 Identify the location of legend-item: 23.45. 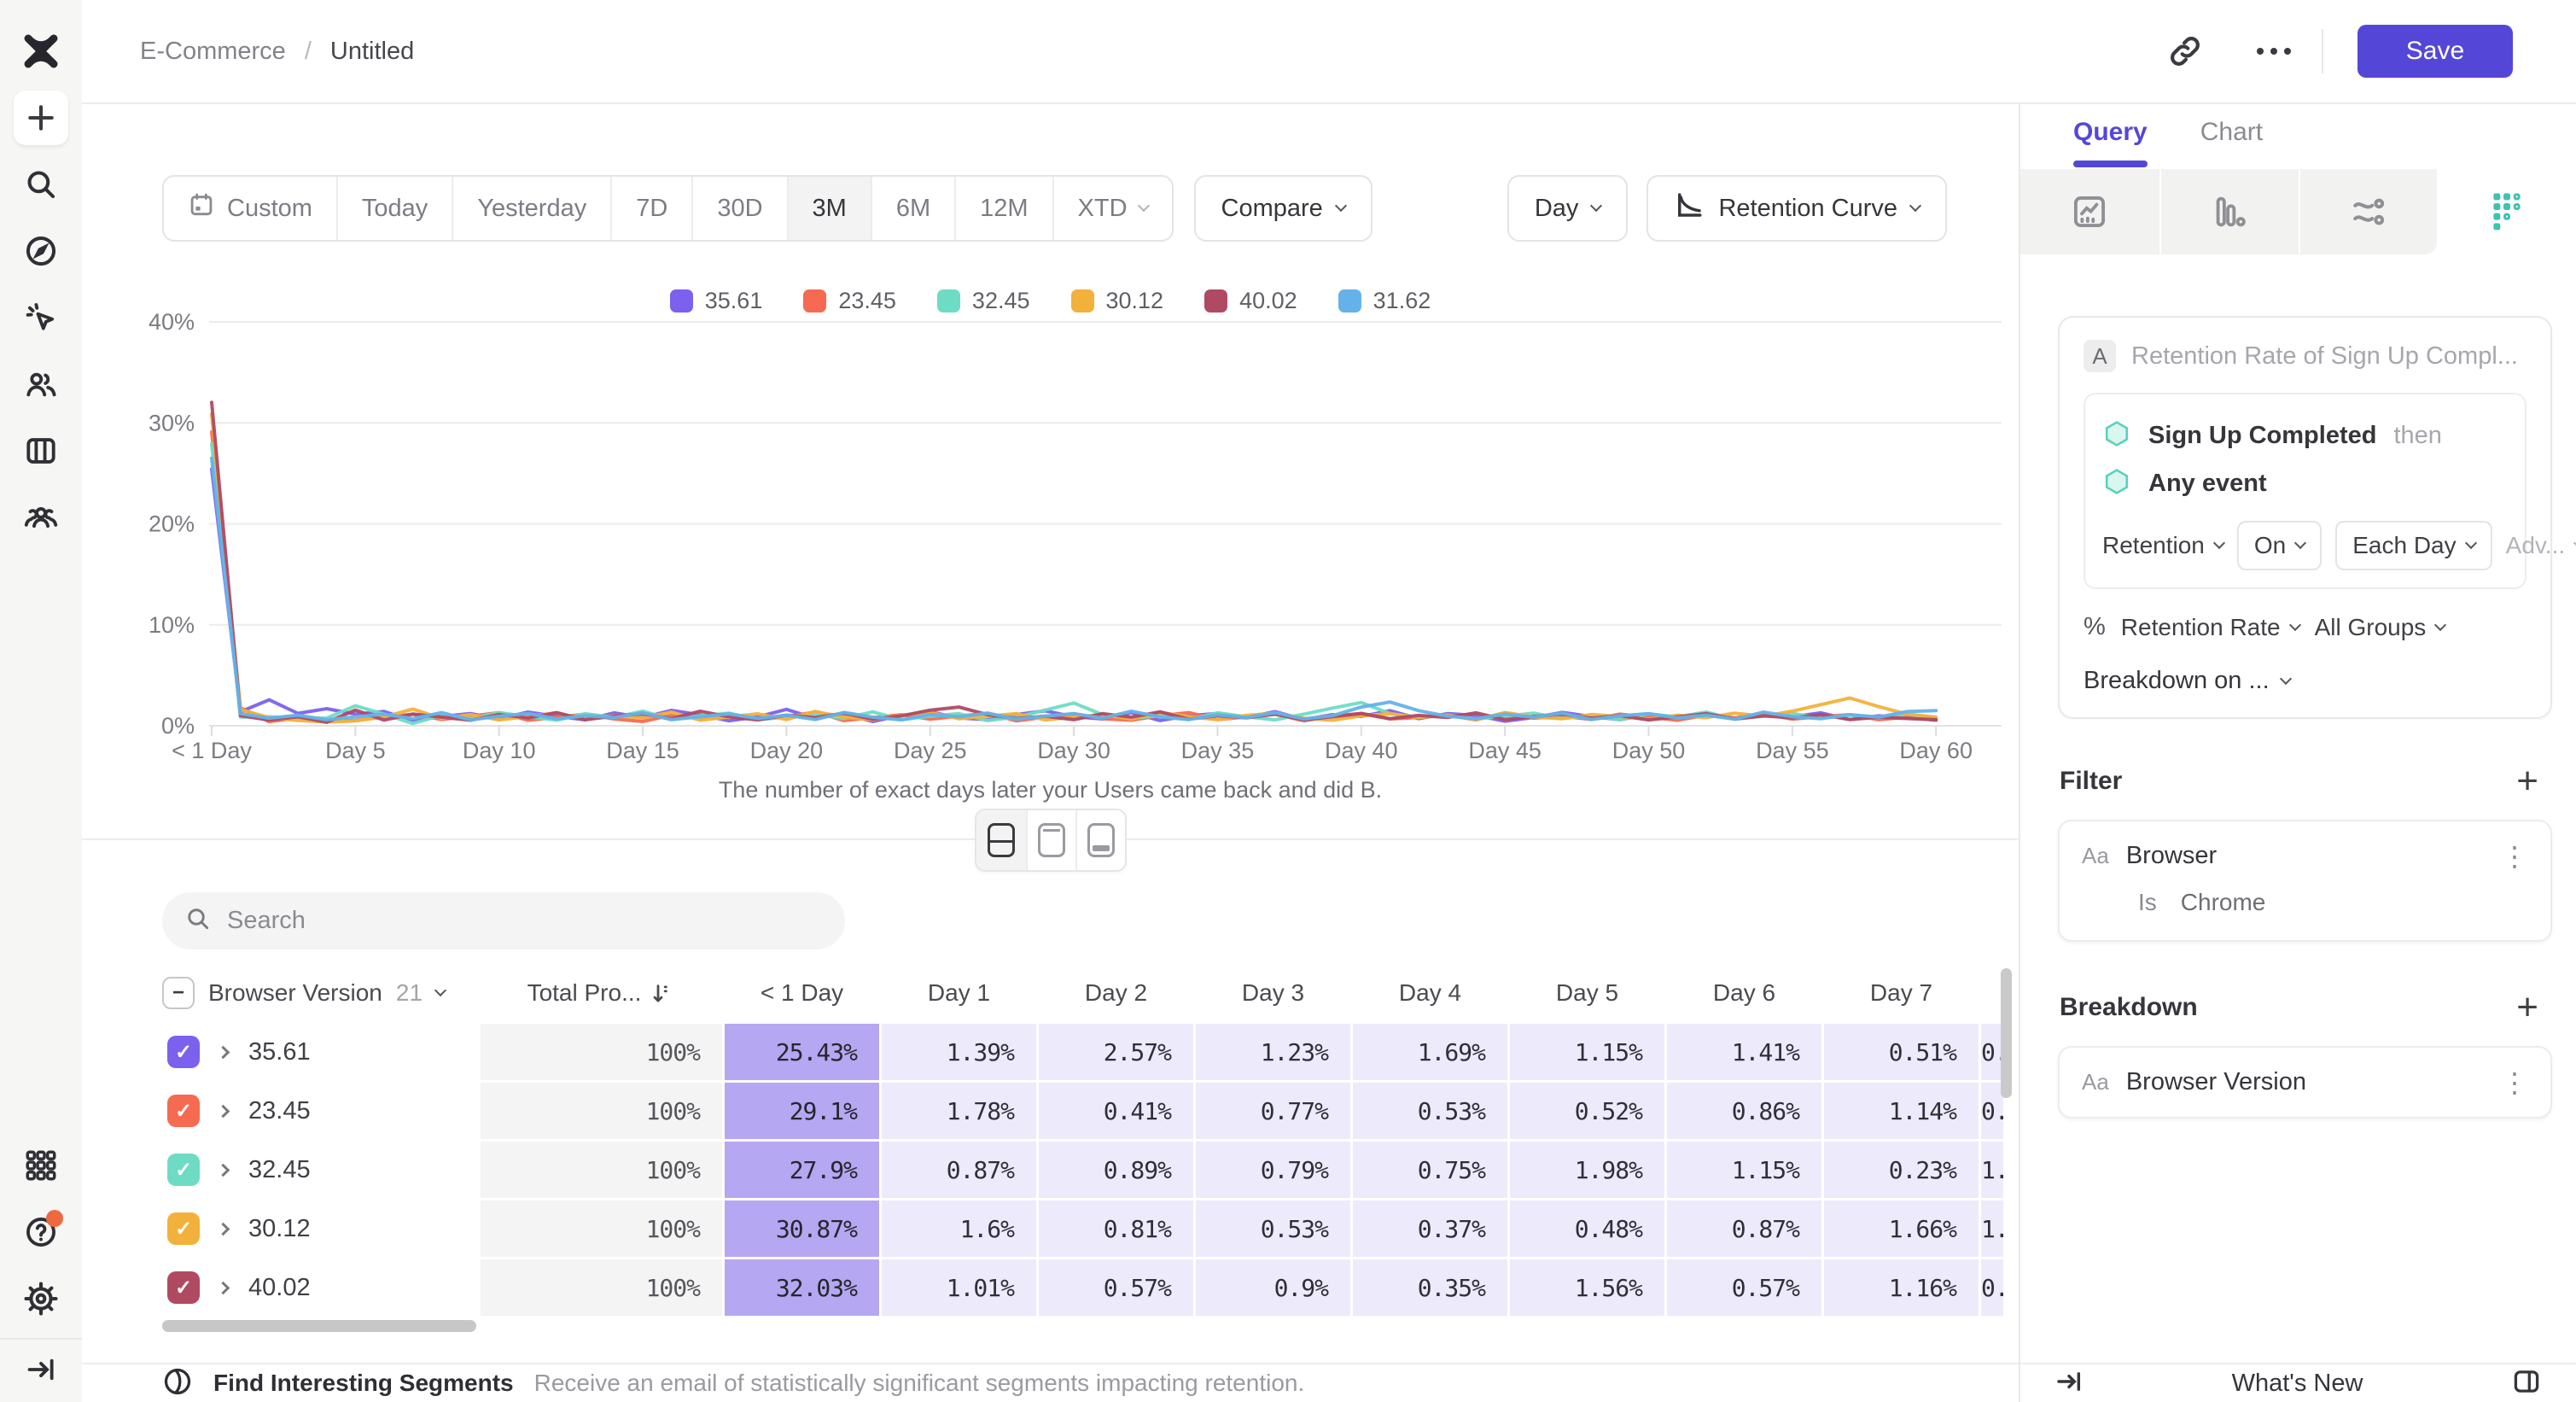
(849, 301).